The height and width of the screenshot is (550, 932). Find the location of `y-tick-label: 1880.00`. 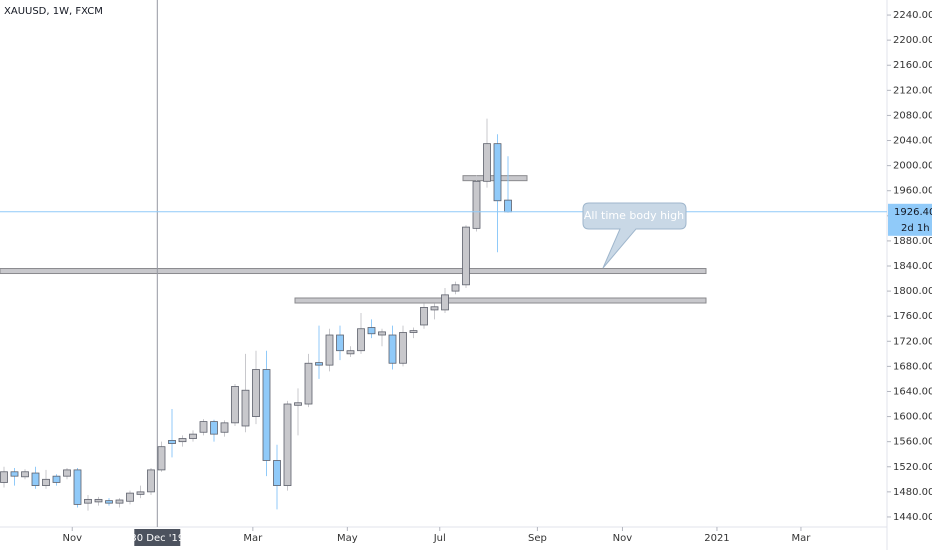

y-tick-label: 1880.00 is located at coordinates (912, 241).